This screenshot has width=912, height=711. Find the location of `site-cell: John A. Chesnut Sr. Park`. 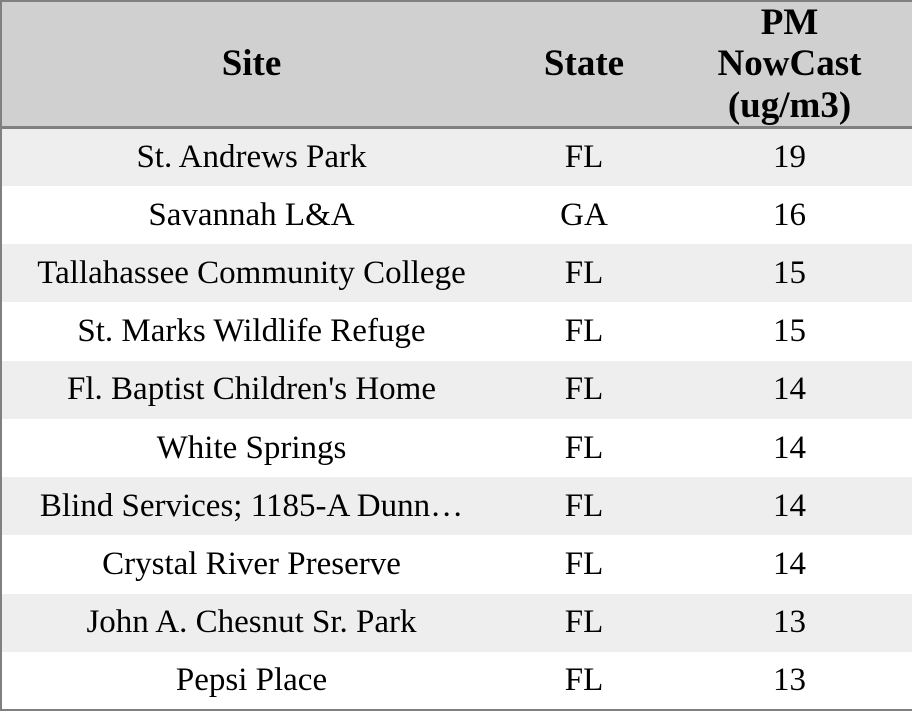

site-cell: John A. Chesnut Sr. Park is located at coordinates (251, 622).